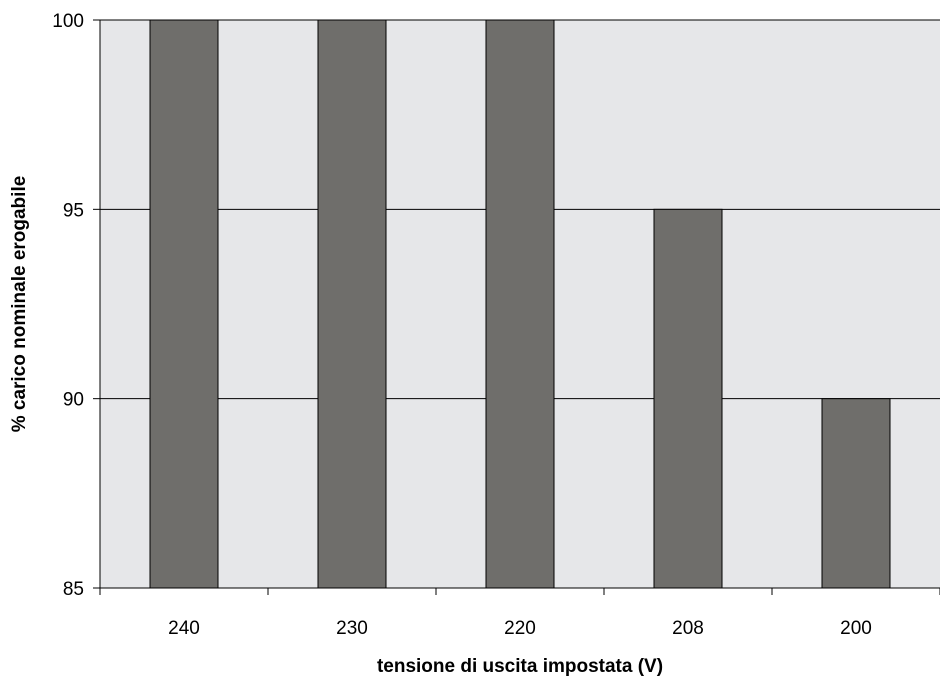 This screenshot has height=677, width=940. Describe the element at coordinates (688, 628) in the screenshot. I see `x-tick-label-208: 208` at that location.